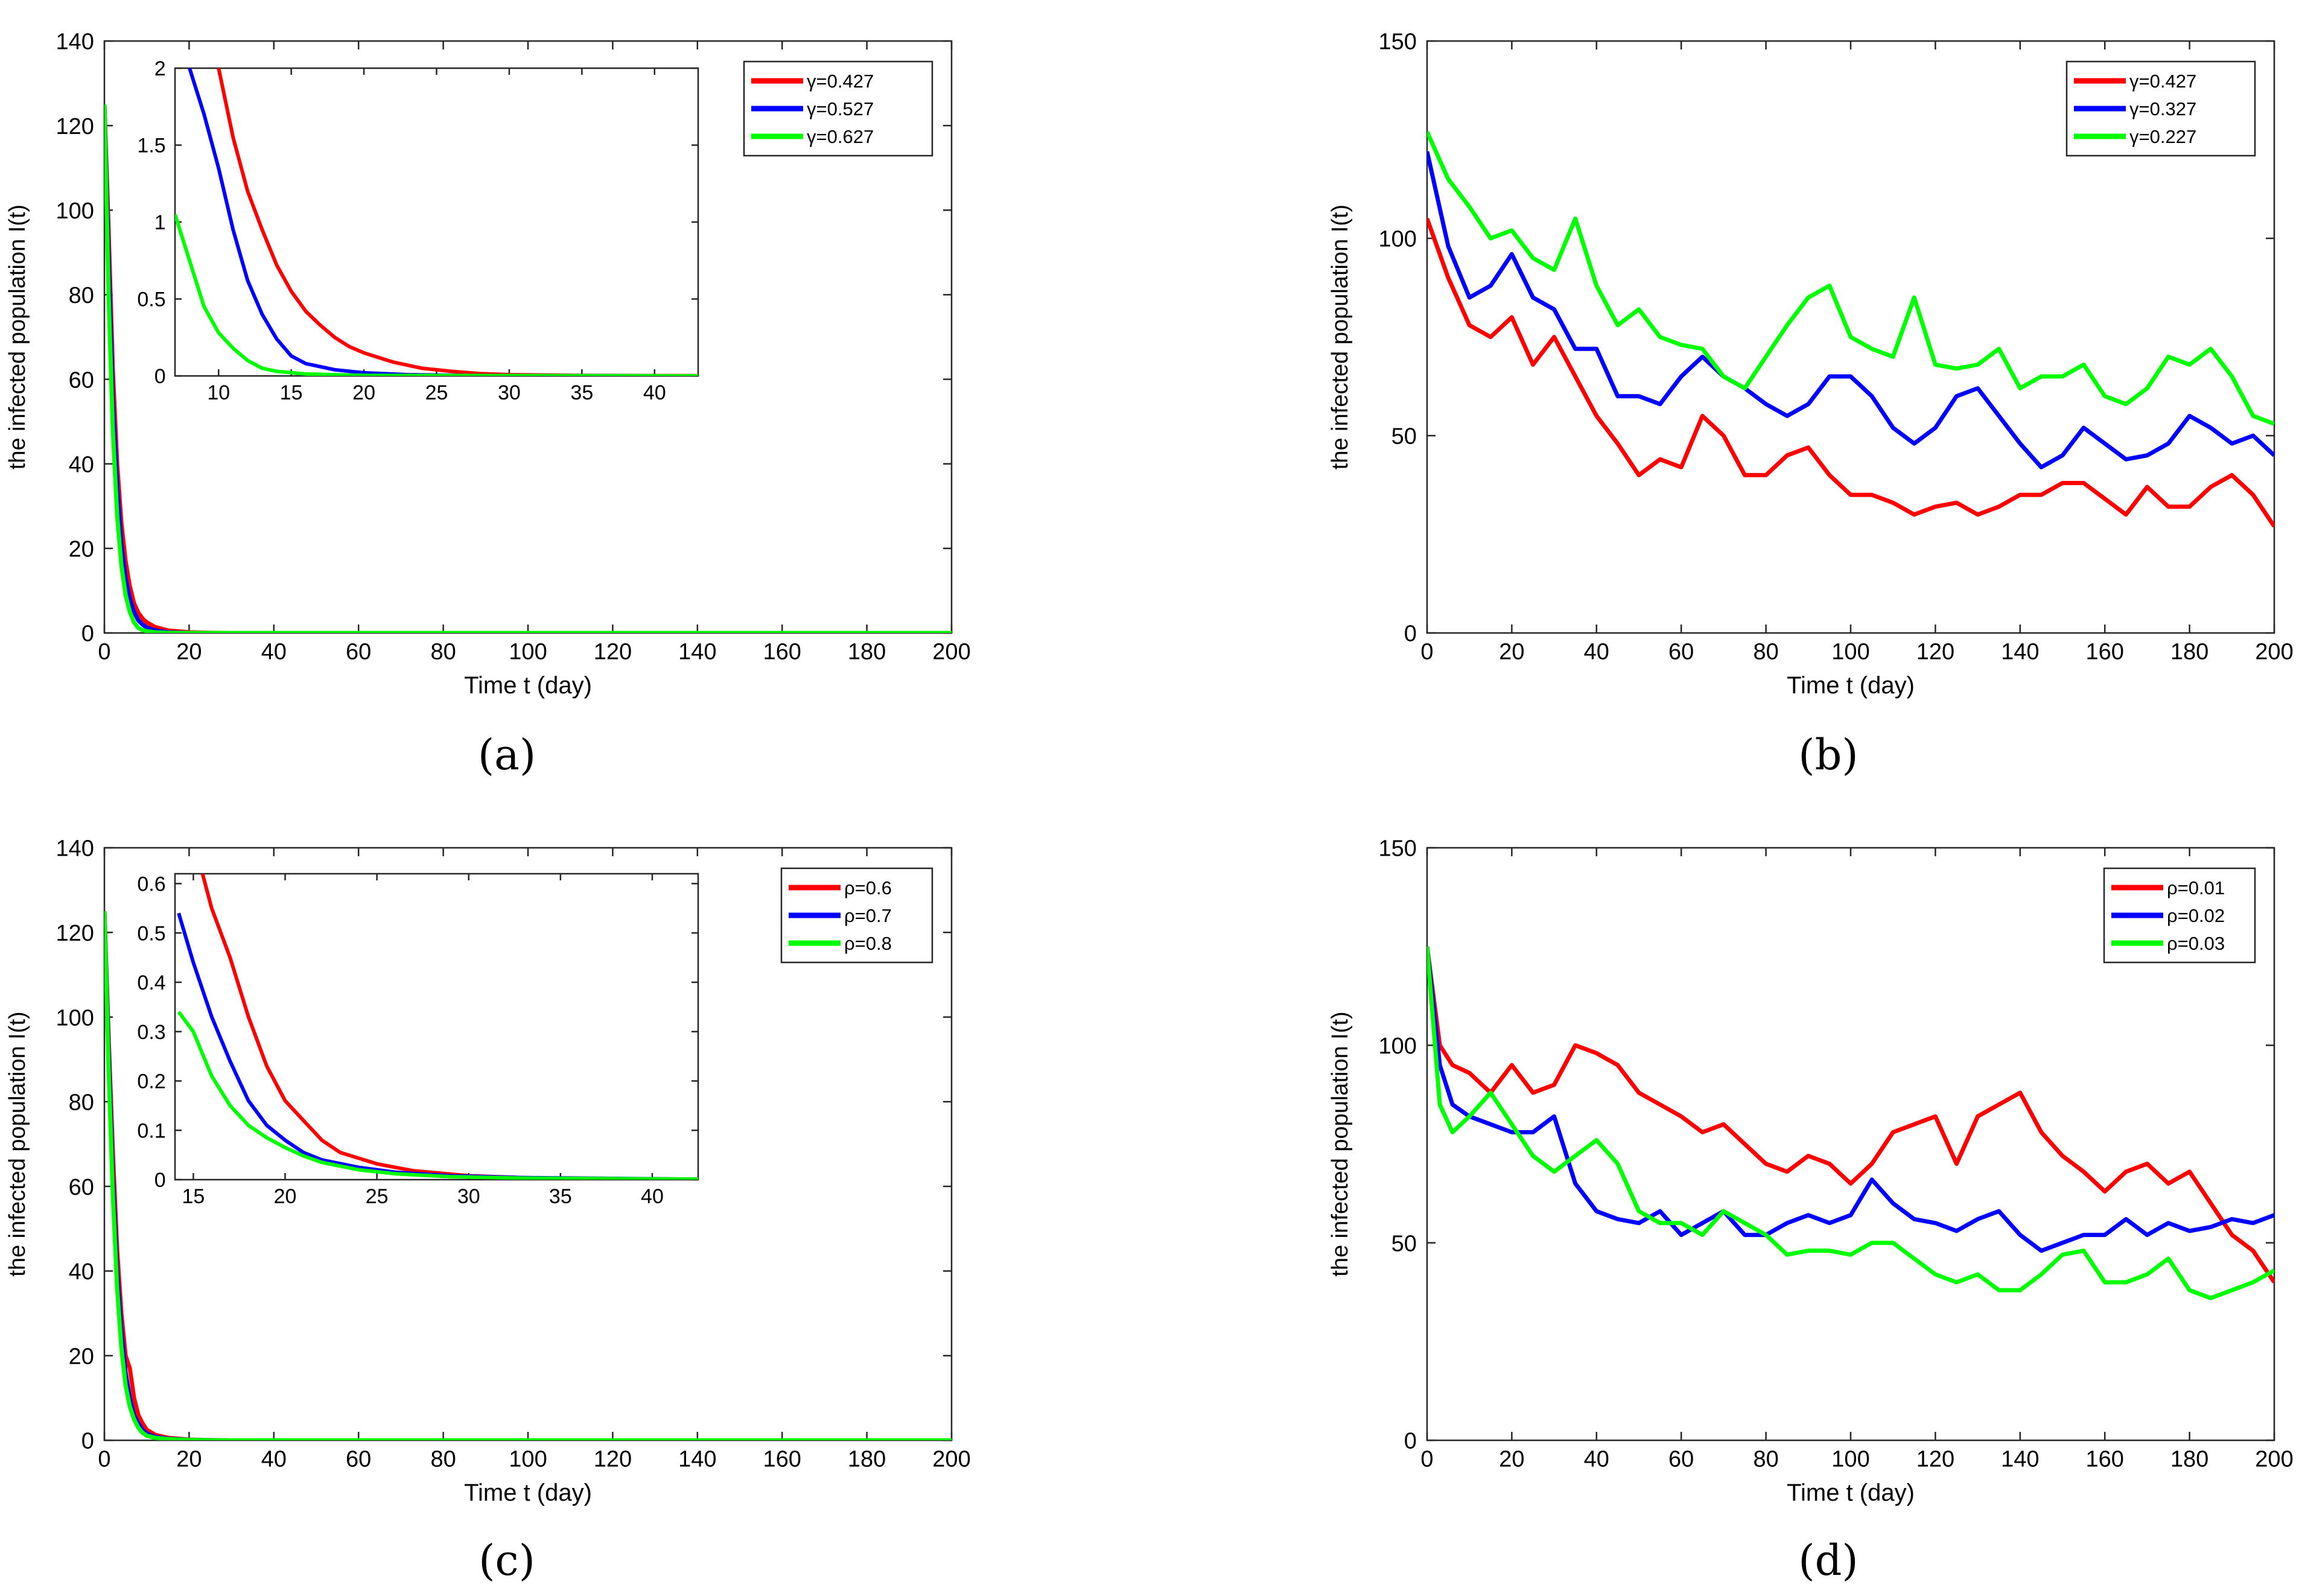 Image resolution: width=2299 pixels, height=1596 pixels. Describe the element at coordinates (87, 1442) in the screenshot. I see `chart-c-ytick-label: 0` at that location.